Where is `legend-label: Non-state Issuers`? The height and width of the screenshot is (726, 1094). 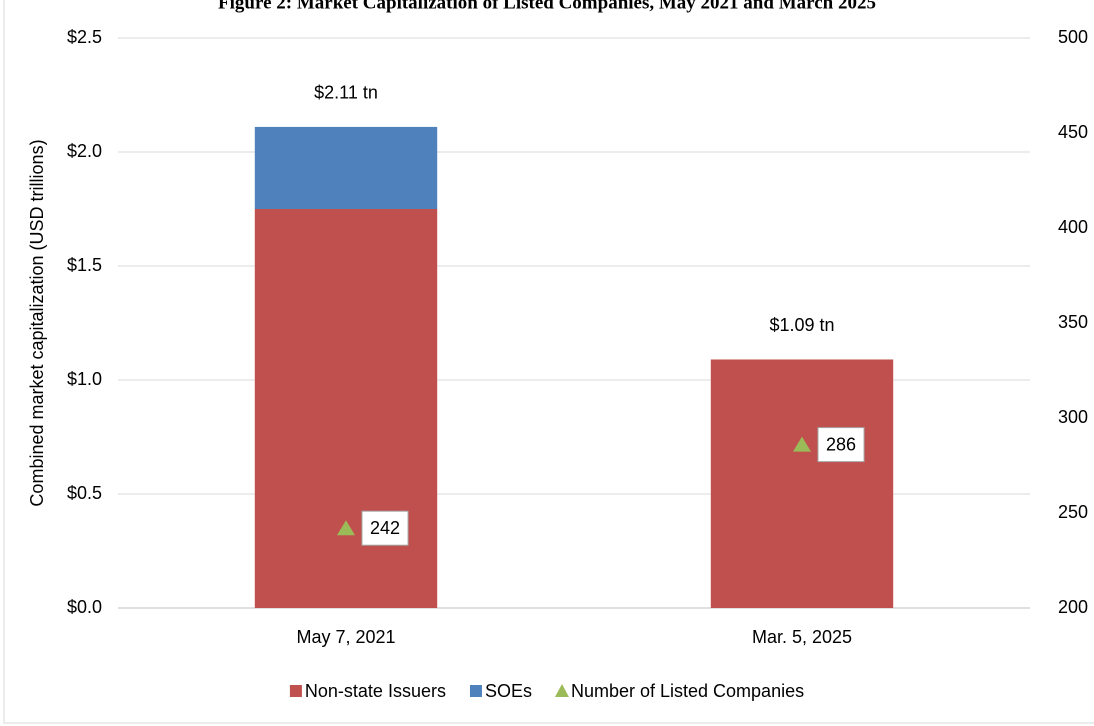 legend-label: Non-state Issuers is located at coordinates (375, 691).